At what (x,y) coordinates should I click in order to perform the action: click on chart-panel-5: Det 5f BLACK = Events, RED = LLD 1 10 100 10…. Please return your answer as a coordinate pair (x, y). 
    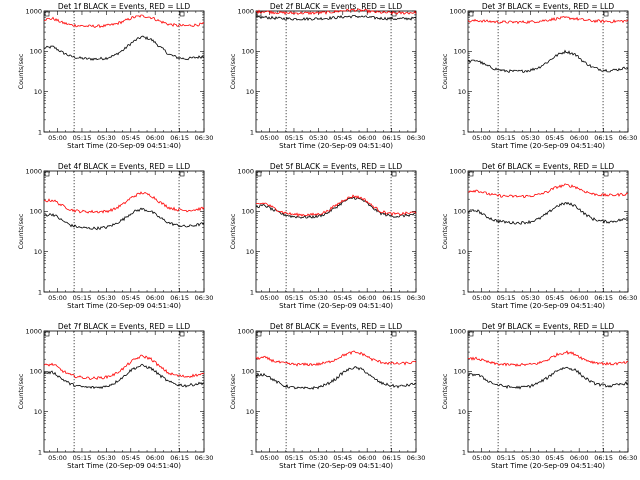
    Looking at the image, I should click on (327, 236).